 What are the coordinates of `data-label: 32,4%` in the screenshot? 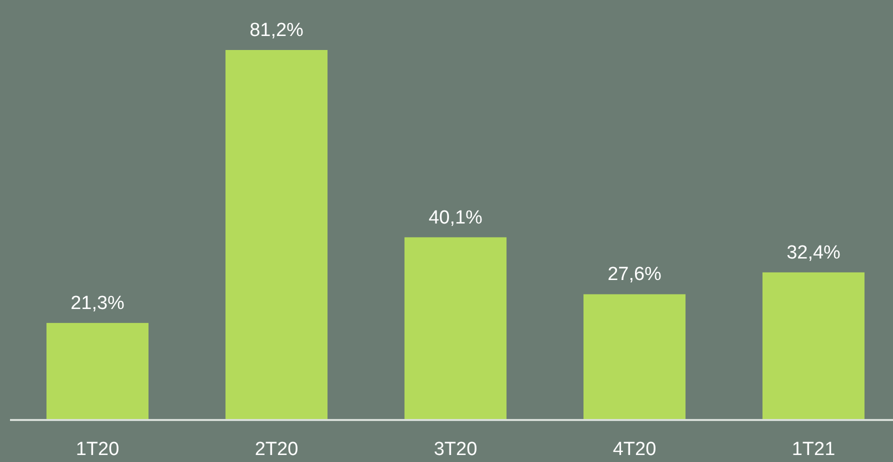 It's located at (813, 253).